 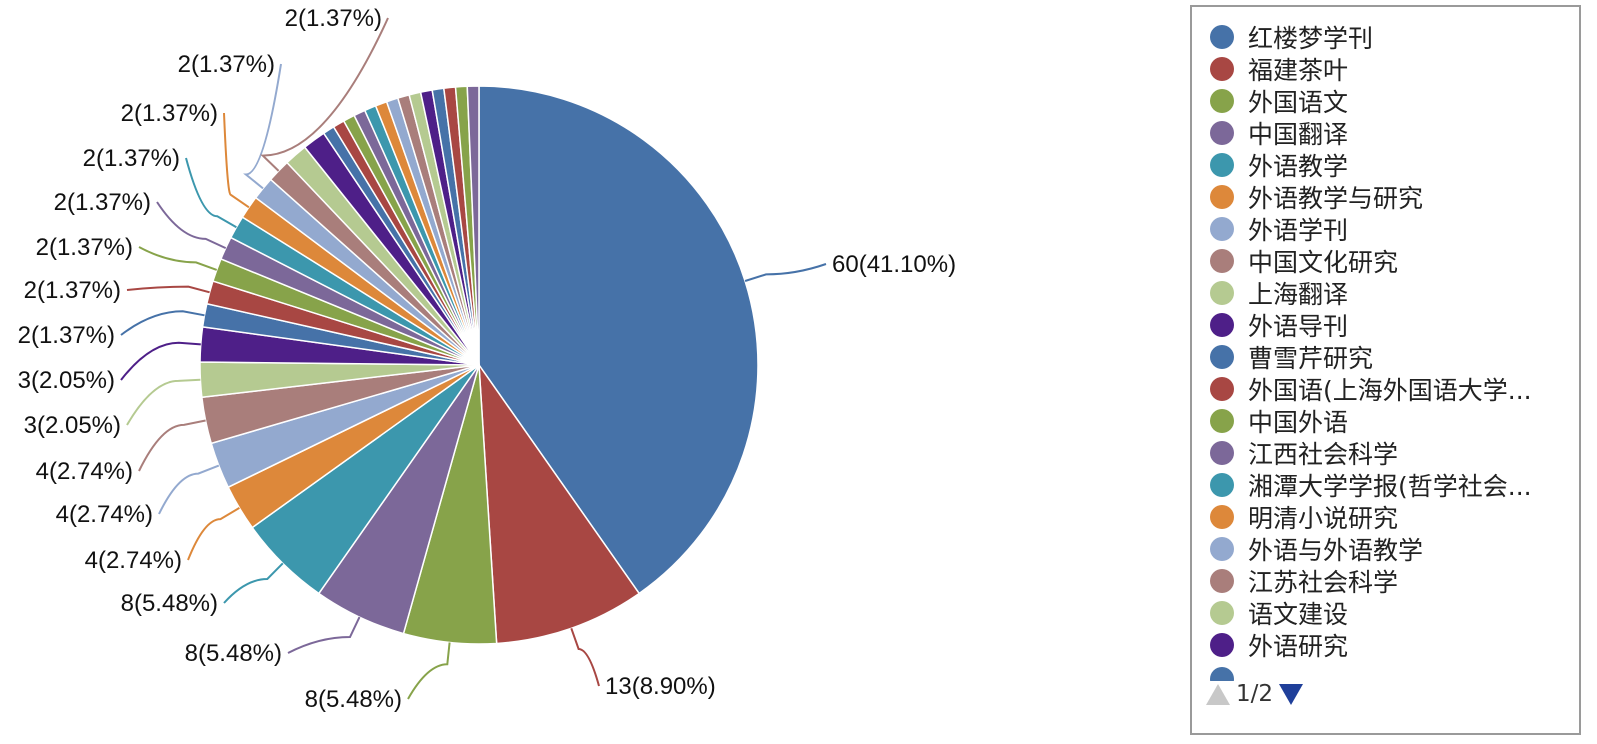 I want to click on legend-label: 外国语文, so click(x=1298, y=102).